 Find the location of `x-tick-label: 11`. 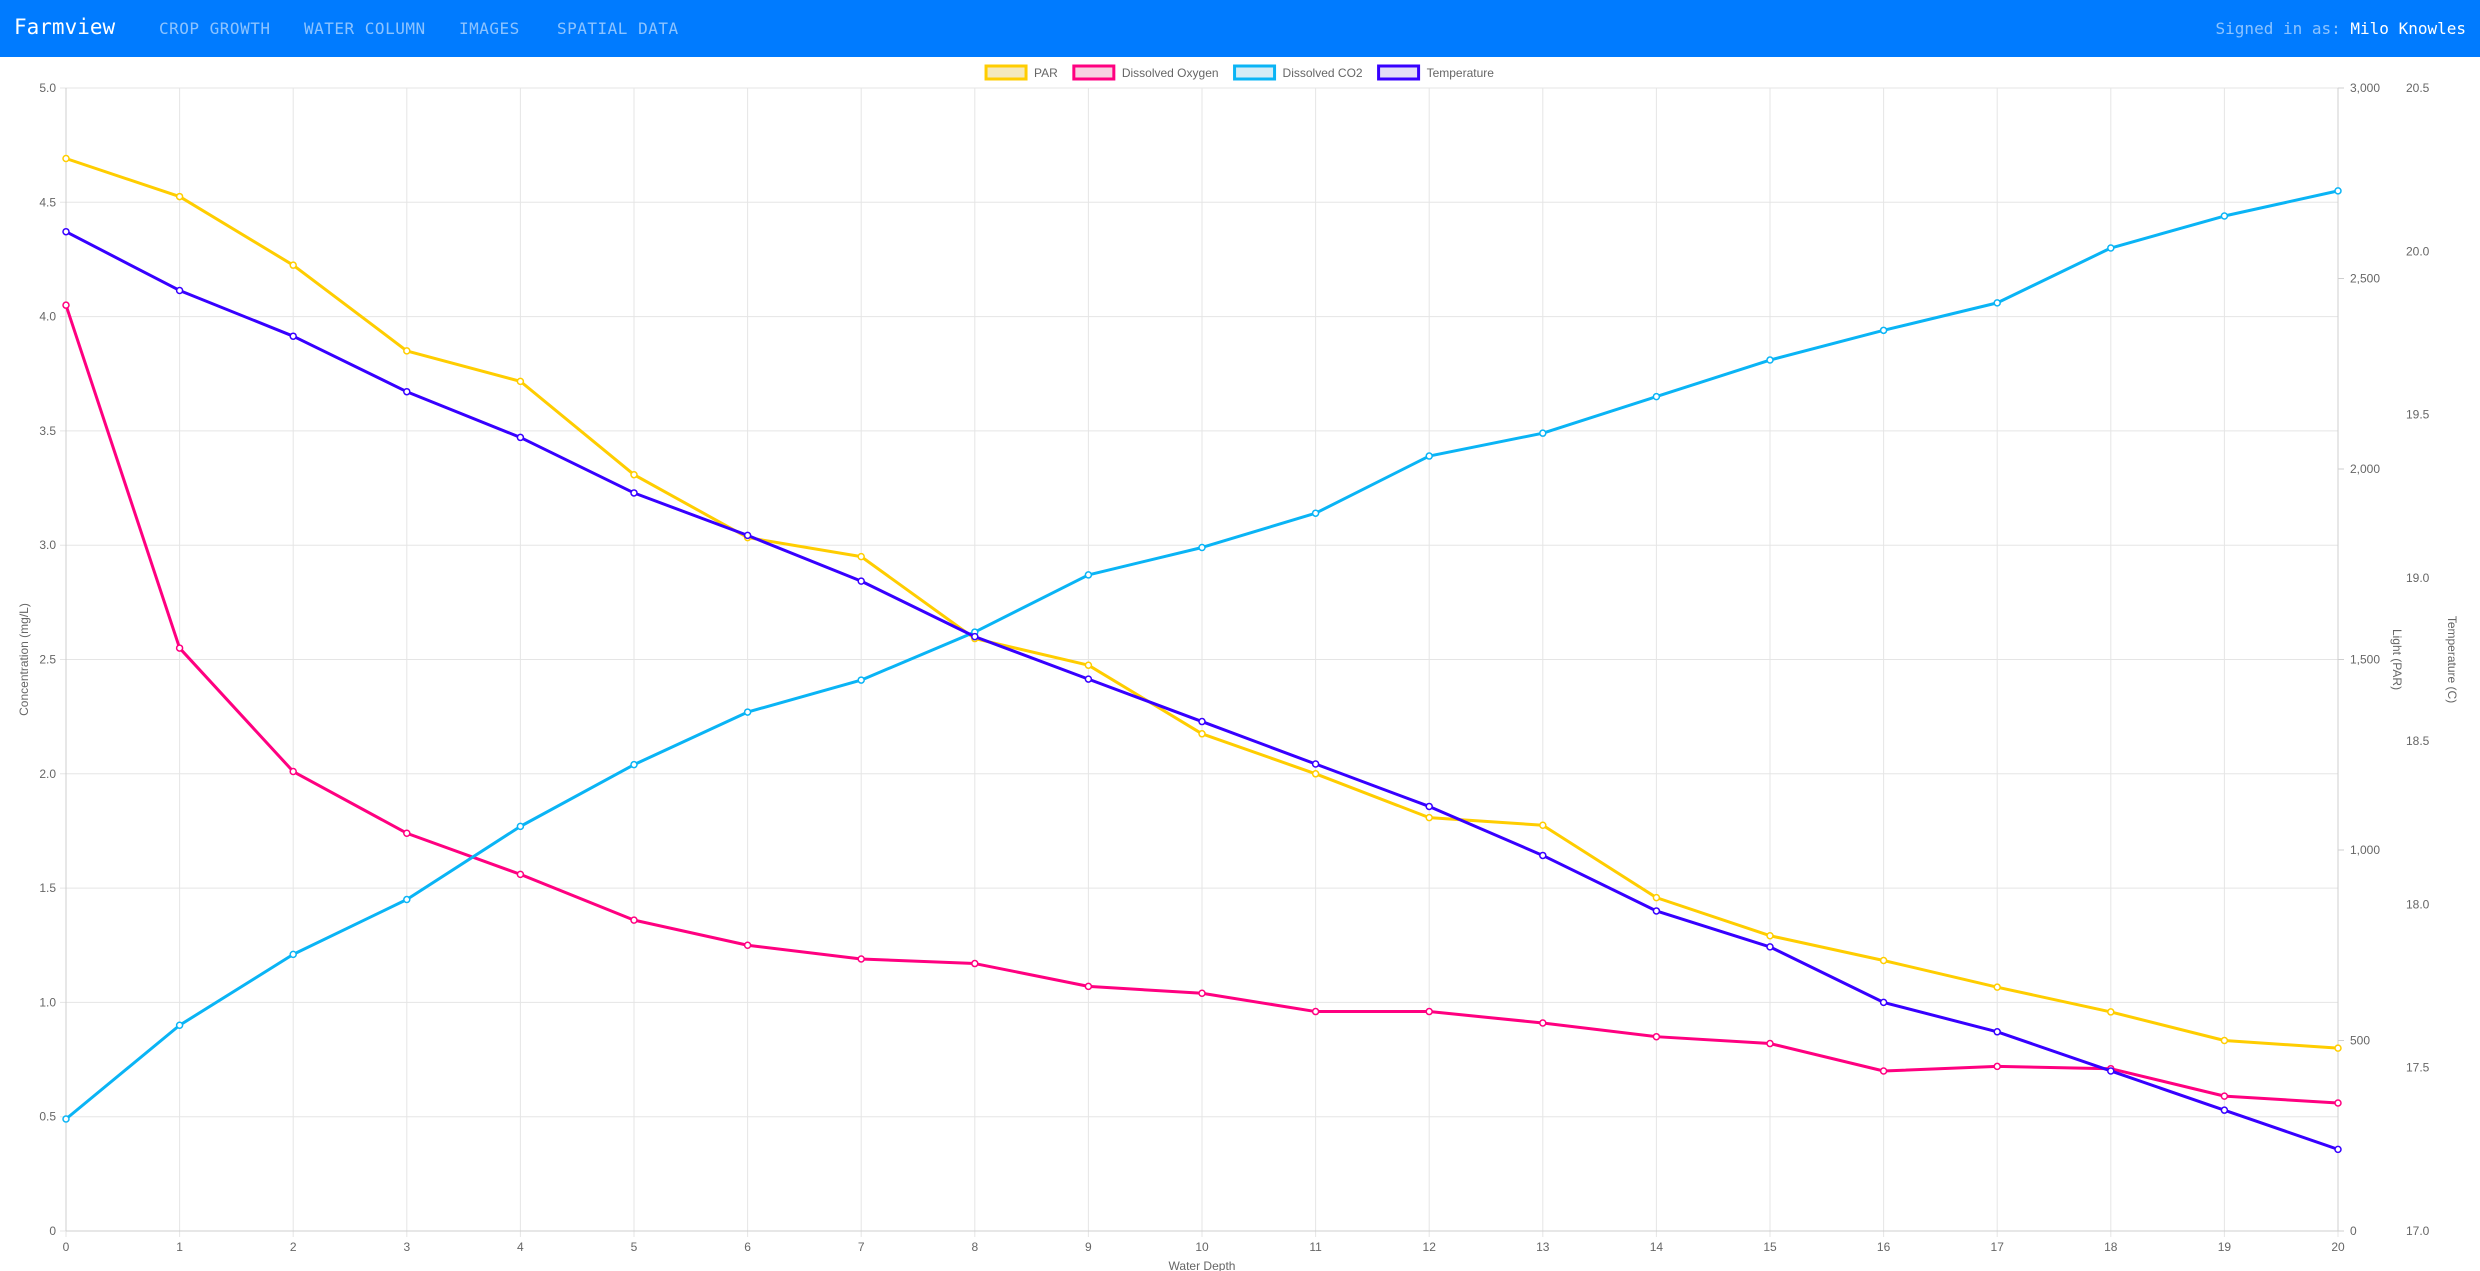

x-tick-label: 11 is located at coordinates (1315, 1247).